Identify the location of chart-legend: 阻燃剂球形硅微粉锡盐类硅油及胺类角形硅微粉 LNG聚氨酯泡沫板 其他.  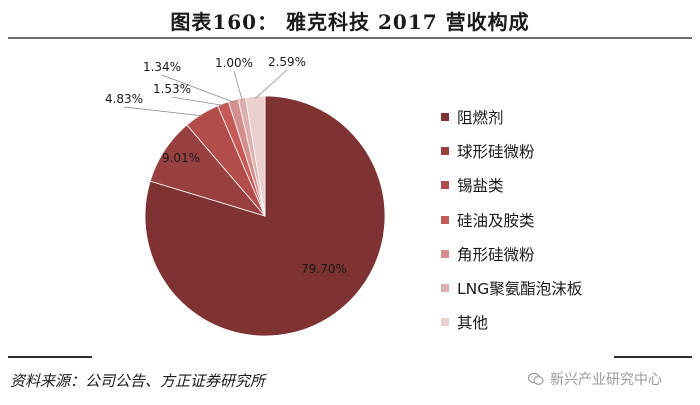
(511, 219).